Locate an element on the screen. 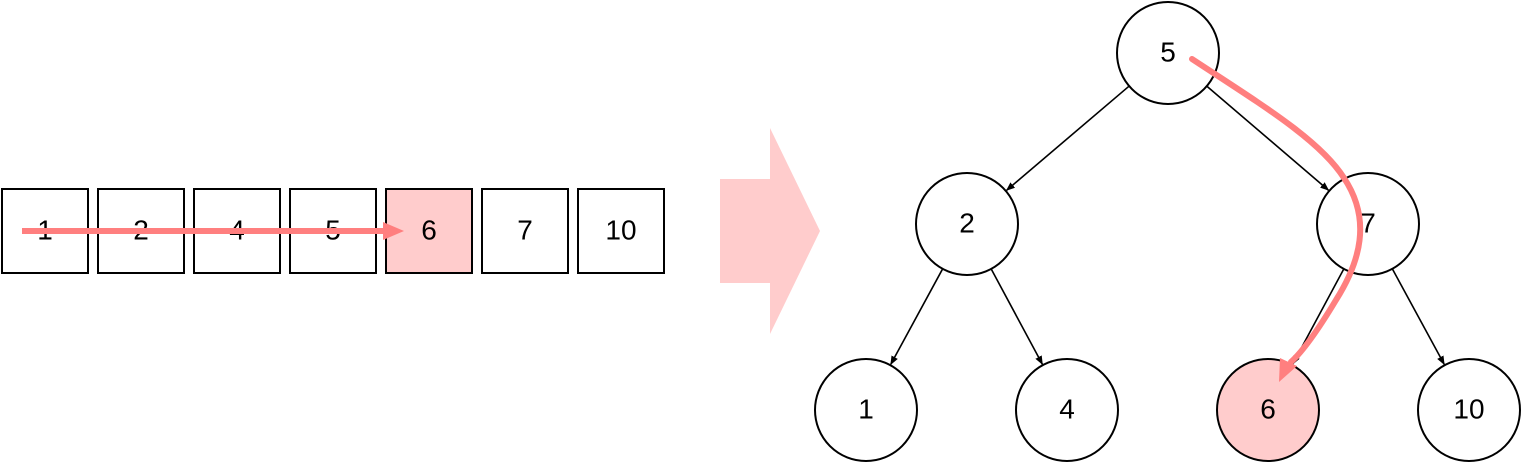 This screenshot has width=1522, height=462. tree-node-label: 5 is located at coordinates (1168, 51).